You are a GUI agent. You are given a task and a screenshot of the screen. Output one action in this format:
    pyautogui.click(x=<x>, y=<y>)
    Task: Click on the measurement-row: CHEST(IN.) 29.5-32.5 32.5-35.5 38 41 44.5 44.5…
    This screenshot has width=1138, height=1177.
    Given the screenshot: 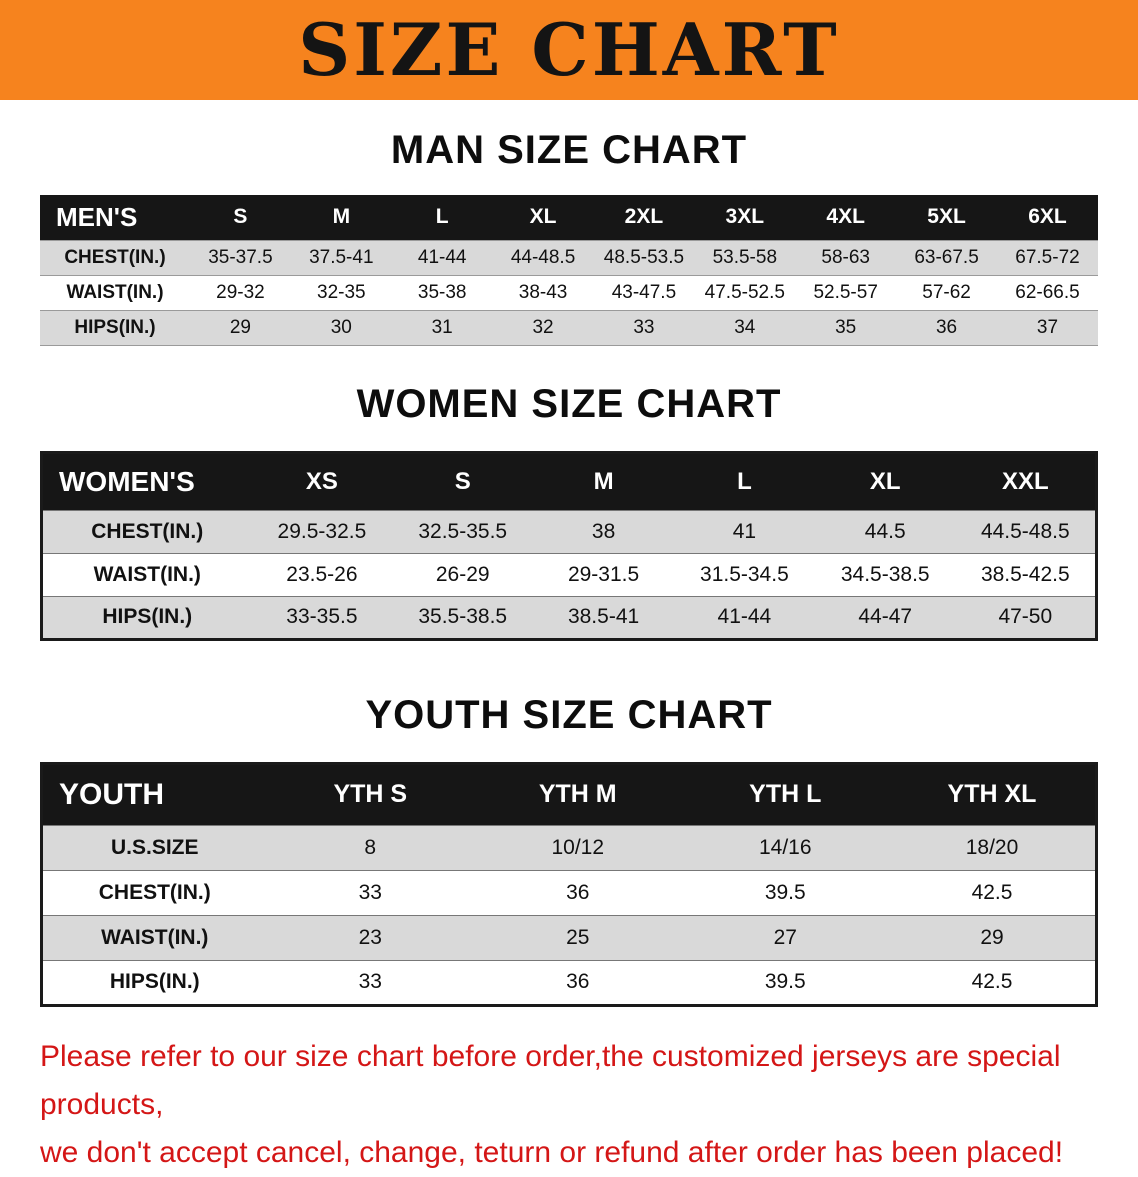 What is the action you would take?
    pyautogui.click(x=569, y=531)
    